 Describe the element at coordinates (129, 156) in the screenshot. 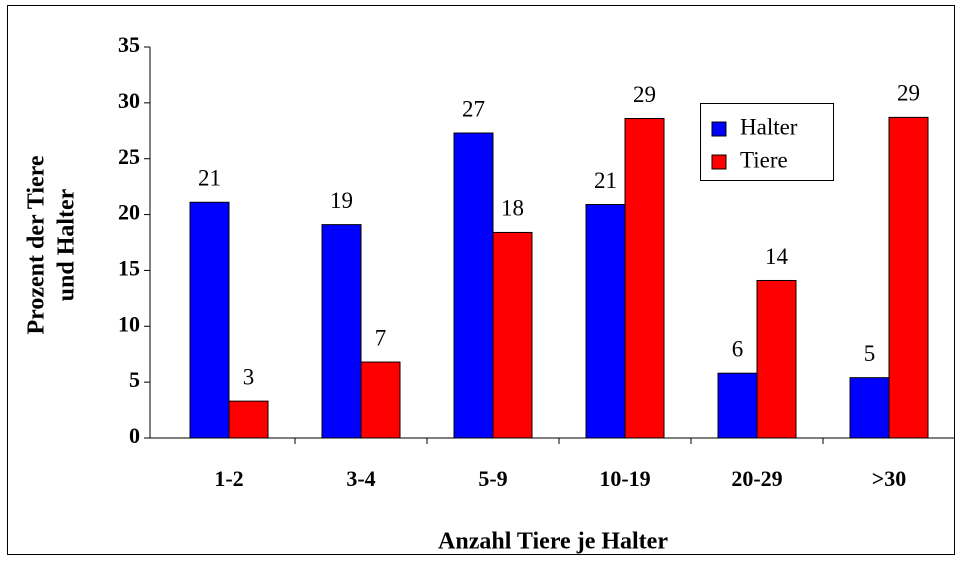

I see `y-tick-label: 25` at that location.